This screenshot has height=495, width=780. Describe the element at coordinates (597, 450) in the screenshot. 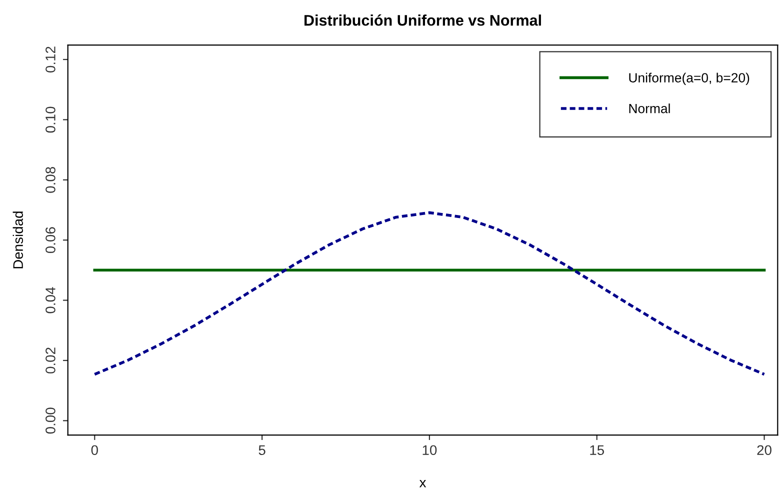

I see `x-tick-label: 15` at that location.